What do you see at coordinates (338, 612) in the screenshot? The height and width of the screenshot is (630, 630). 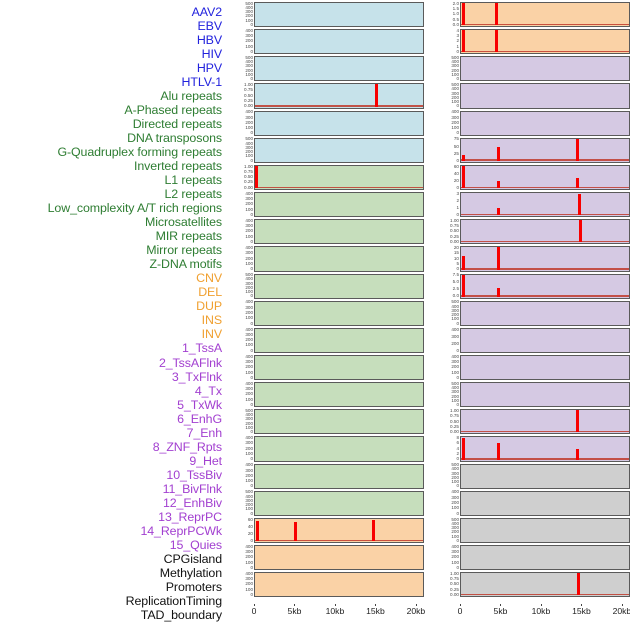 I see `x-axis: 0 5kb 10kb 15kb 20kb` at bounding box center [338, 612].